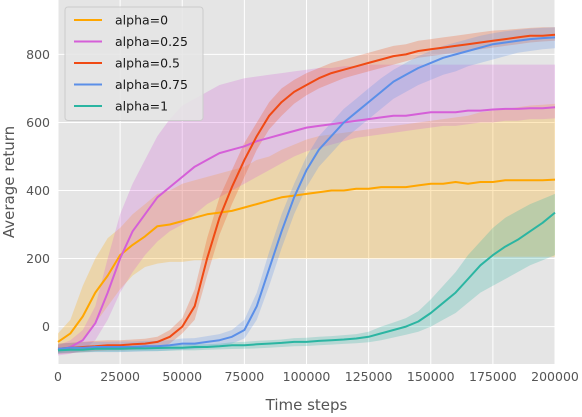  What do you see at coordinates (38, 190) in the screenshot?
I see `y-tick-label: 400` at bounding box center [38, 190].